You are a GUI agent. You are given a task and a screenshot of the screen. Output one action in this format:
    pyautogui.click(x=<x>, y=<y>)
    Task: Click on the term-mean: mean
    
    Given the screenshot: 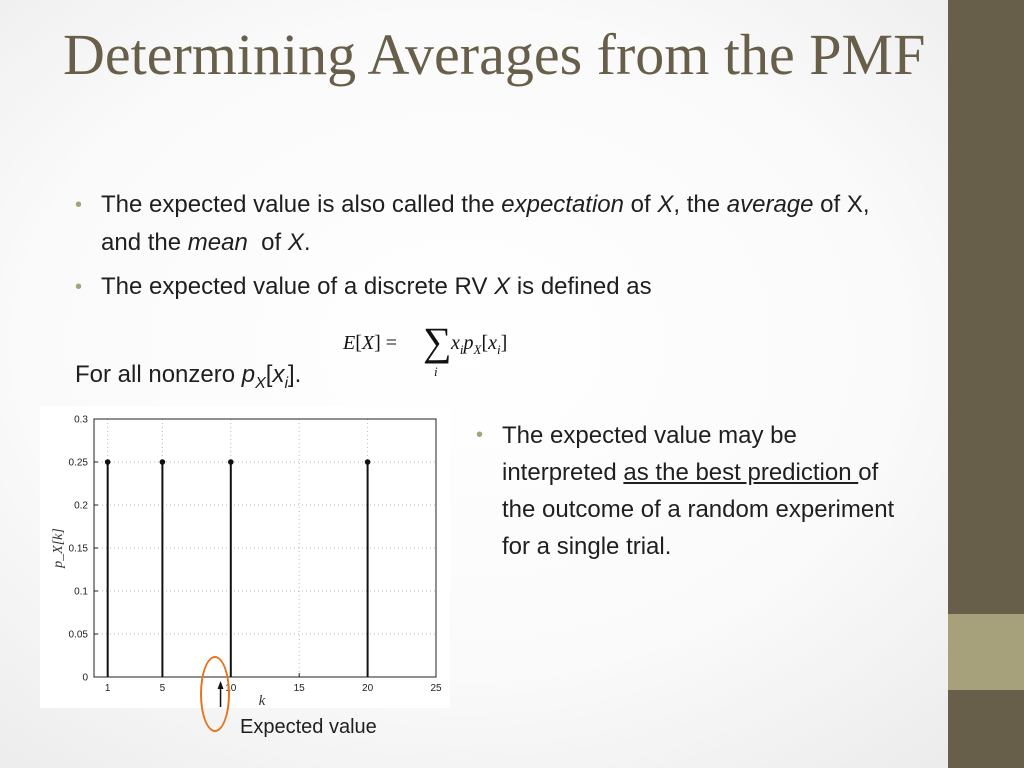 What is the action you would take?
    pyautogui.click(x=217, y=242)
    